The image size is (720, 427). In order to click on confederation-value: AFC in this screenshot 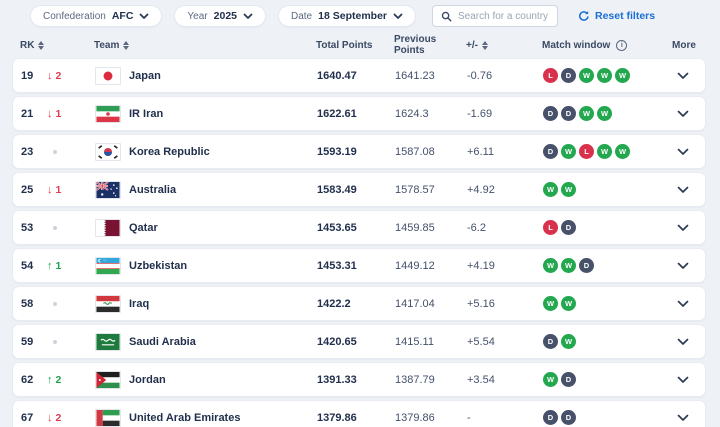, I will do `click(122, 16)`.